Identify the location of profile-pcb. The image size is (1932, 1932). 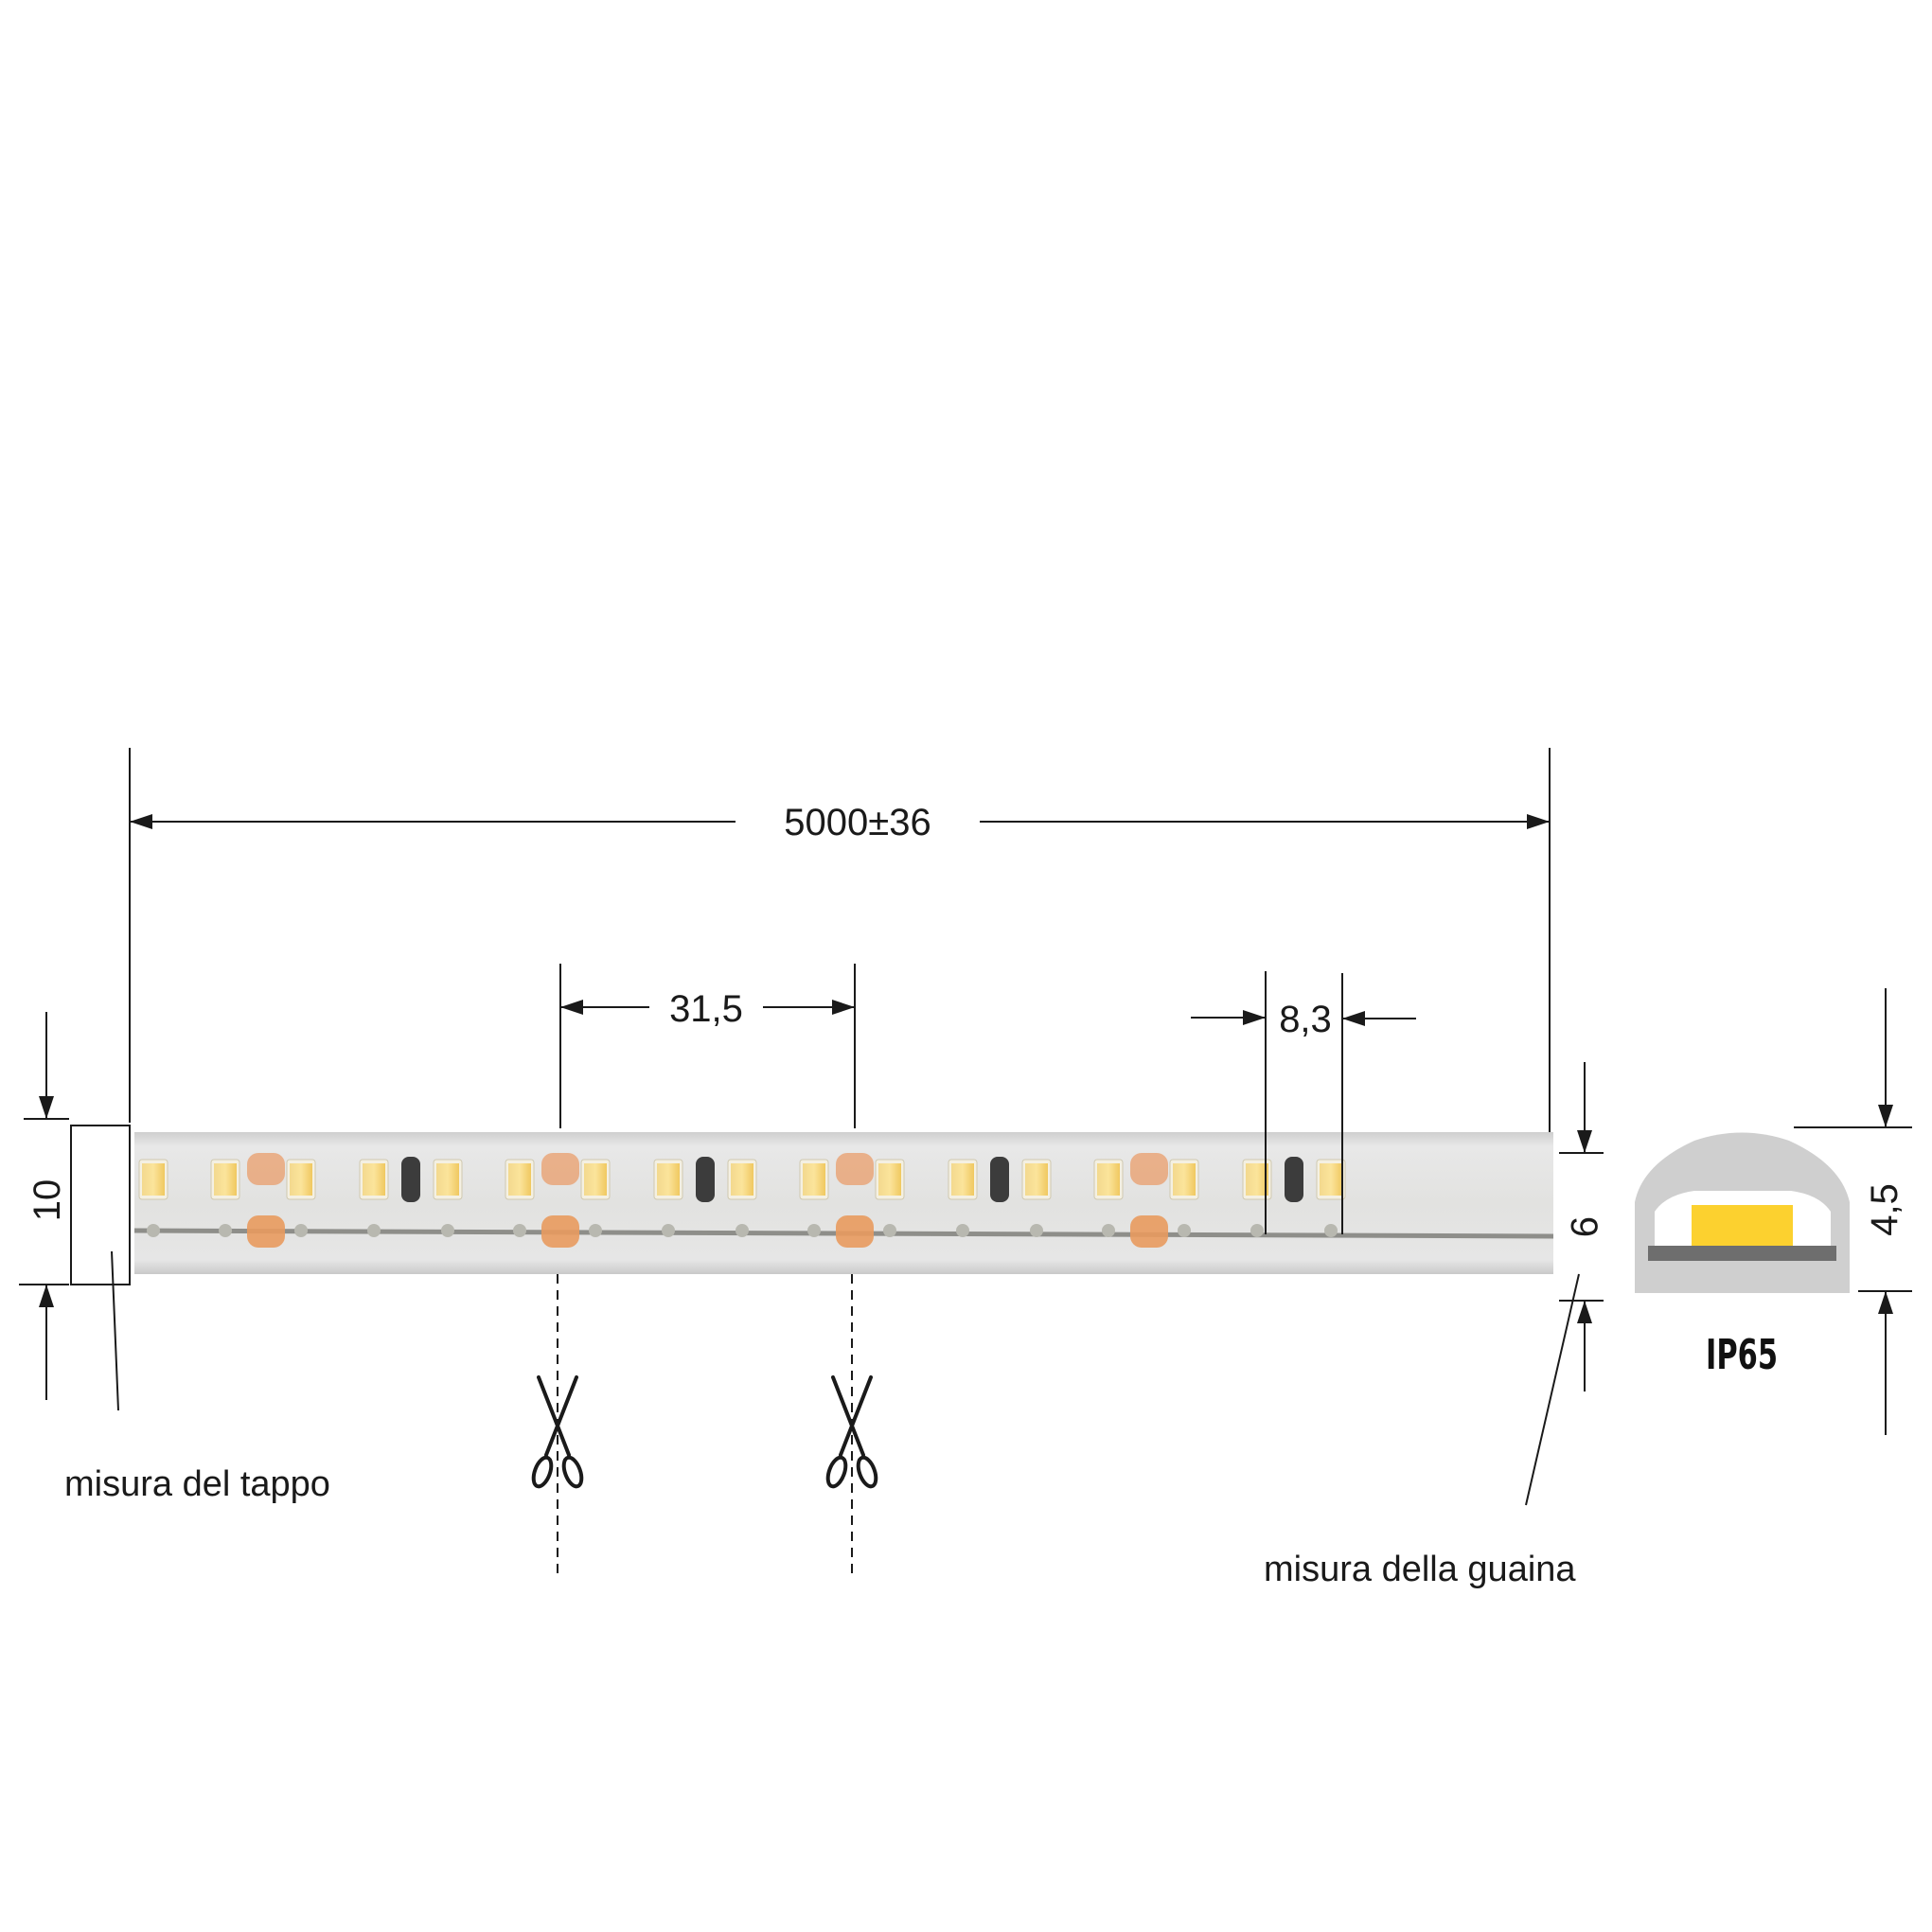
(1742, 1253).